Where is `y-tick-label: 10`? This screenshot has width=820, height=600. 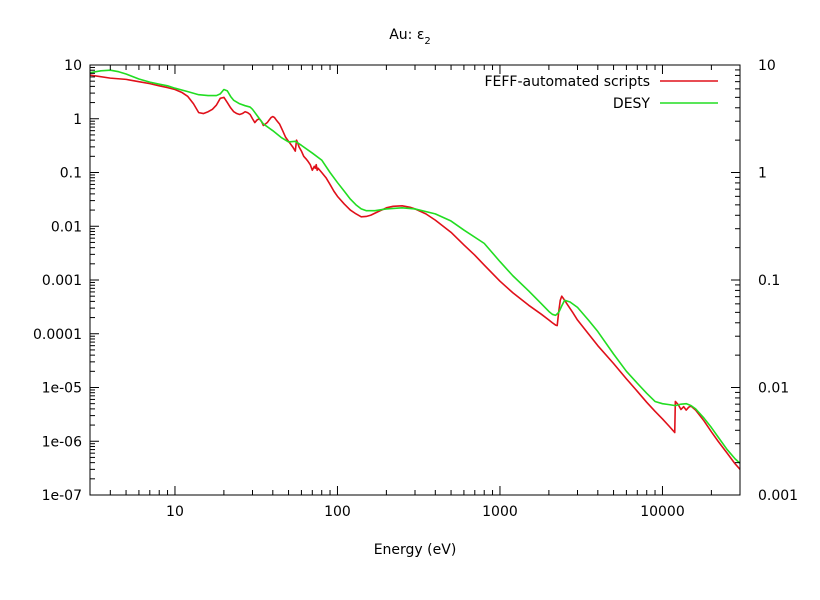 y-tick-label: 10 is located at coordinates (73, 66).